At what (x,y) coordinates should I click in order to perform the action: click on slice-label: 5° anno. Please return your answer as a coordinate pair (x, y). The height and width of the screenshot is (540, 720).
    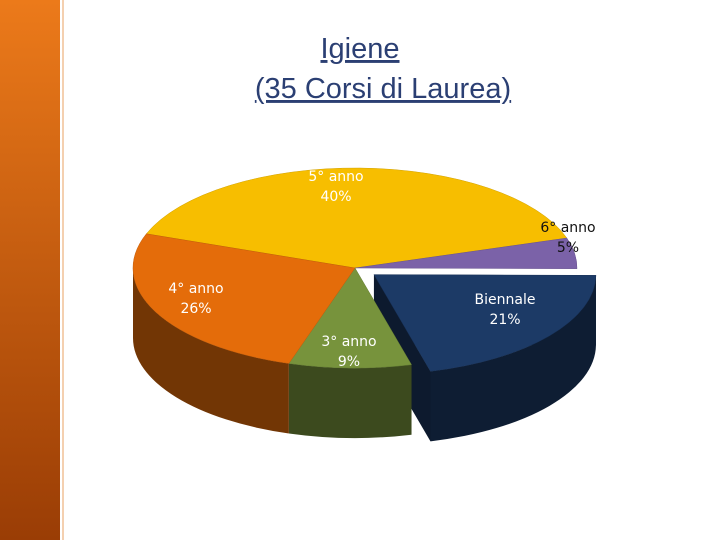
    Looking at the image, I should click on (335, 177).